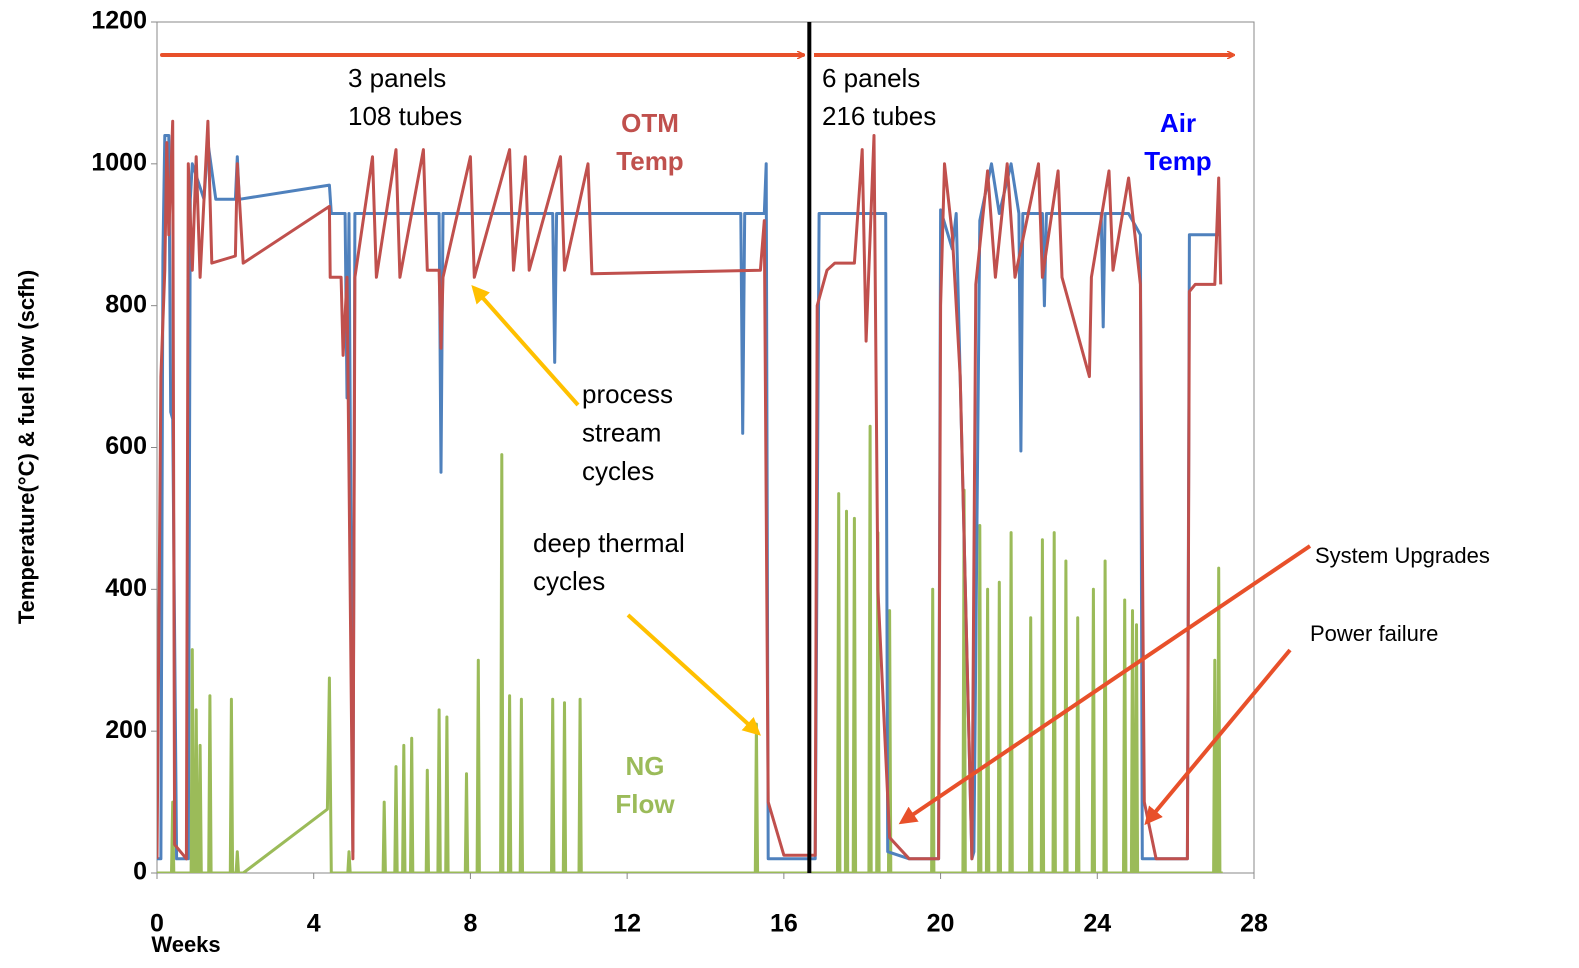 Image resolution: width=1579 pixels, height=968 pixels. I want to click on annotation: stream, so click(621, 432).